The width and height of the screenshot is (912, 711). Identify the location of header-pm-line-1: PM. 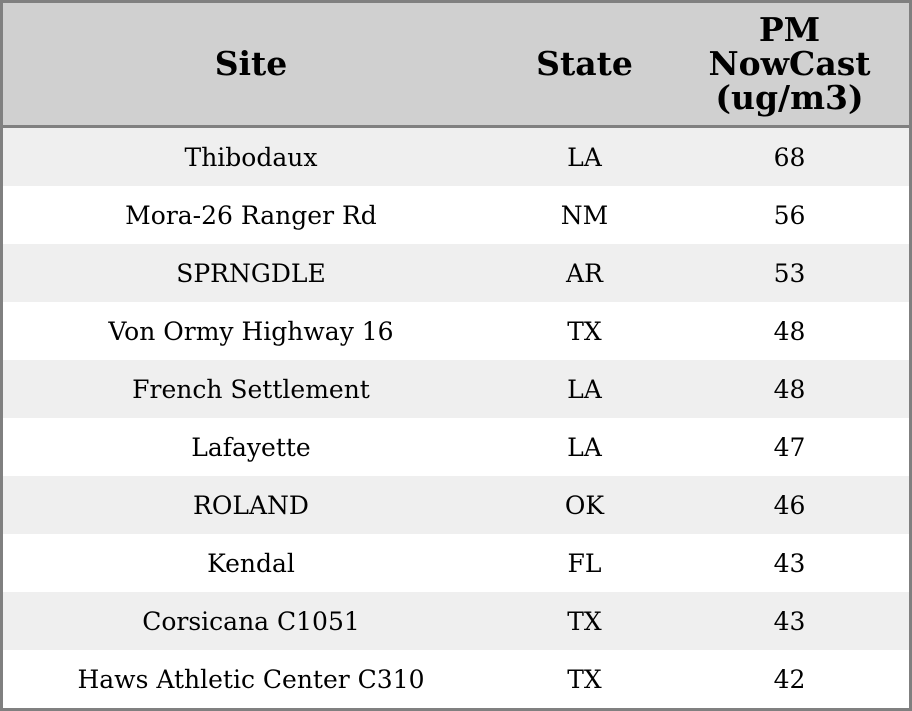
(789, 29).